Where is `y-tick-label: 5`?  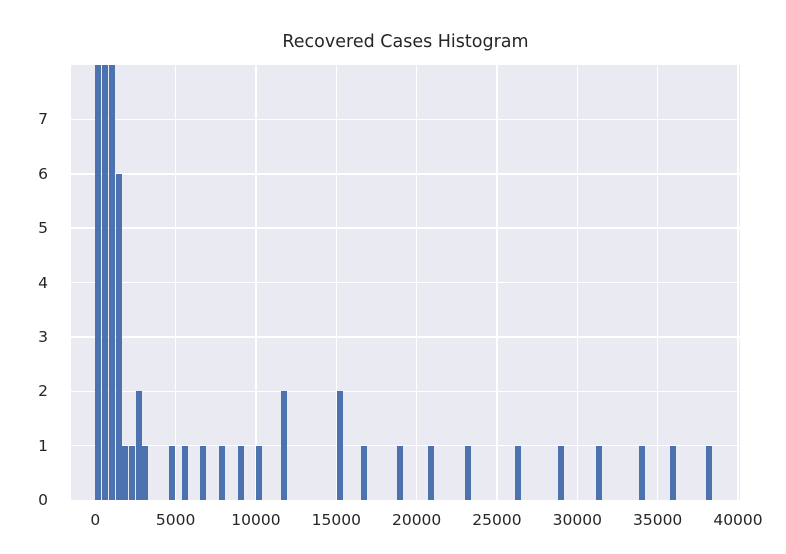 y-tick-label: 5 is located at coordinates (43, 228).